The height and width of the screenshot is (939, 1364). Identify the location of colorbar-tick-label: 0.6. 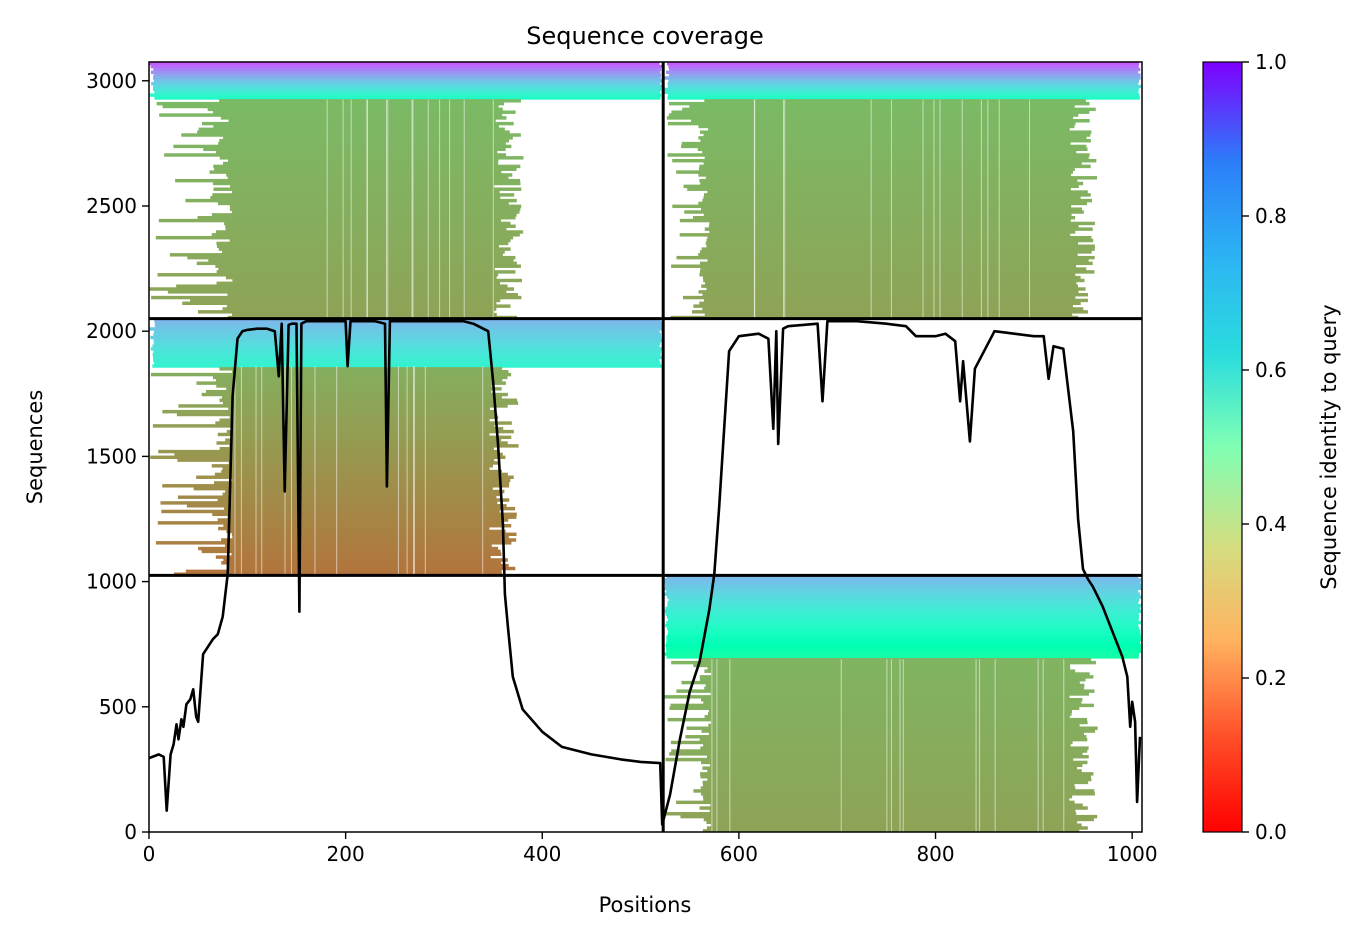
(1271, 370).